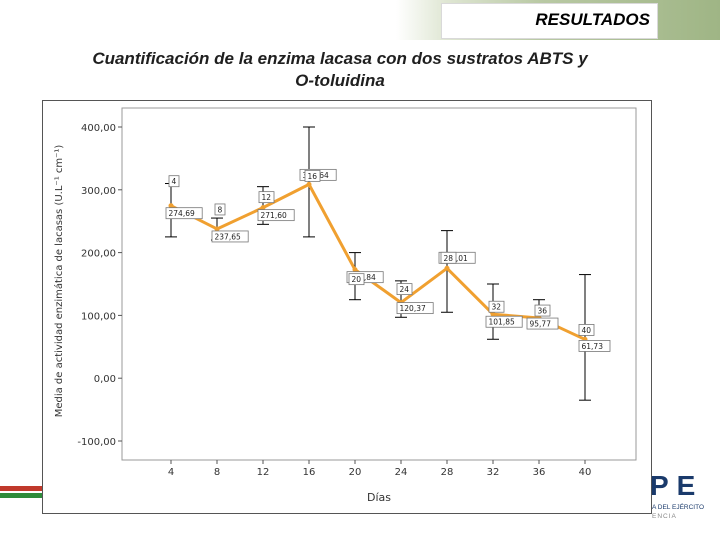 This screenshot has width=720, height=540. I want to click on count-label: 28, so click(449, 258).